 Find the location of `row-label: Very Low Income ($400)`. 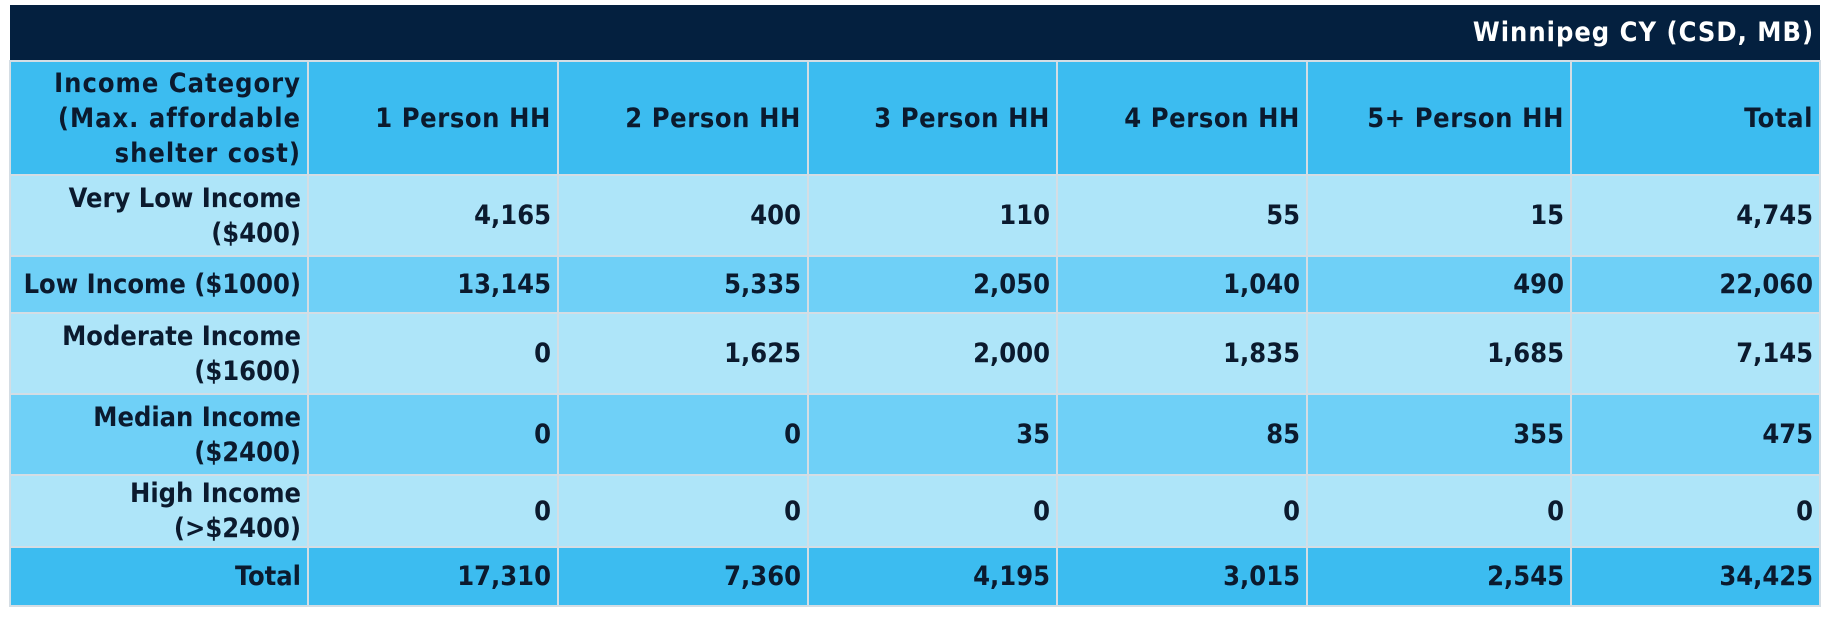

row-label: Very Low Income ($400) is located at coordinates (159, 215).